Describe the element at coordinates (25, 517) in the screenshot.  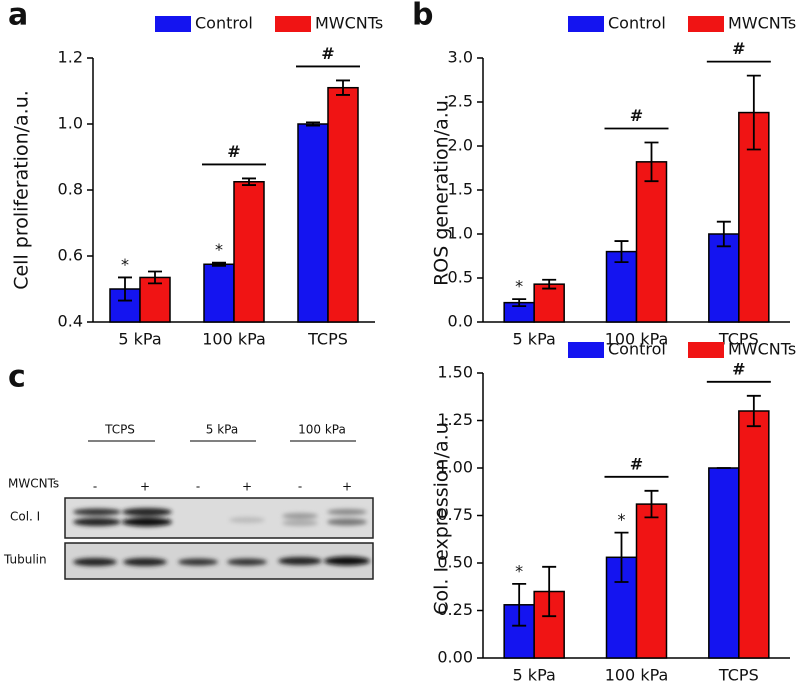
I see `band-label: Col. I` at that location.